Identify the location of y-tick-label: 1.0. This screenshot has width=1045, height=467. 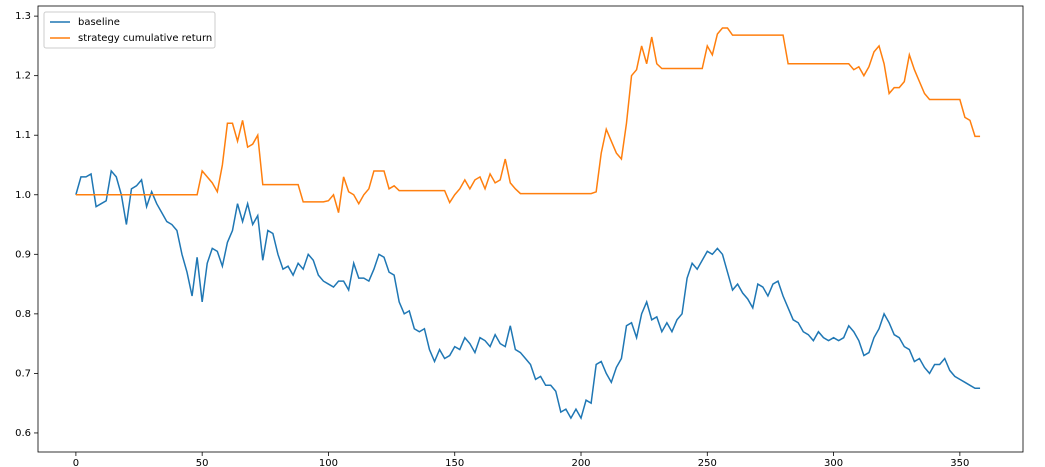
(23, 195).